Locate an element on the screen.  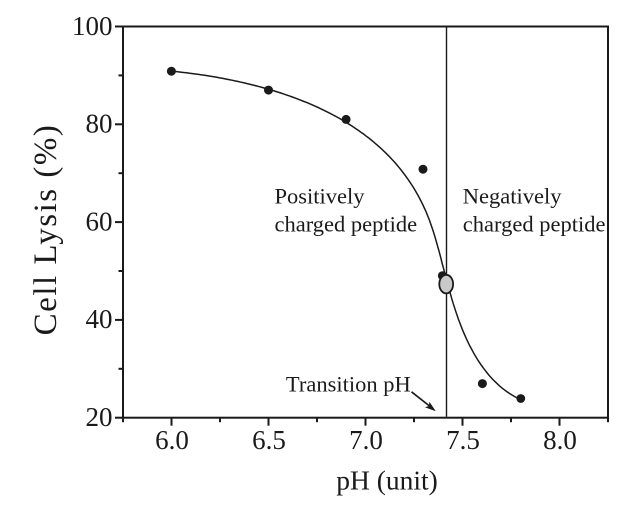
svg-text: 80 is located at coordinates (99, 124).